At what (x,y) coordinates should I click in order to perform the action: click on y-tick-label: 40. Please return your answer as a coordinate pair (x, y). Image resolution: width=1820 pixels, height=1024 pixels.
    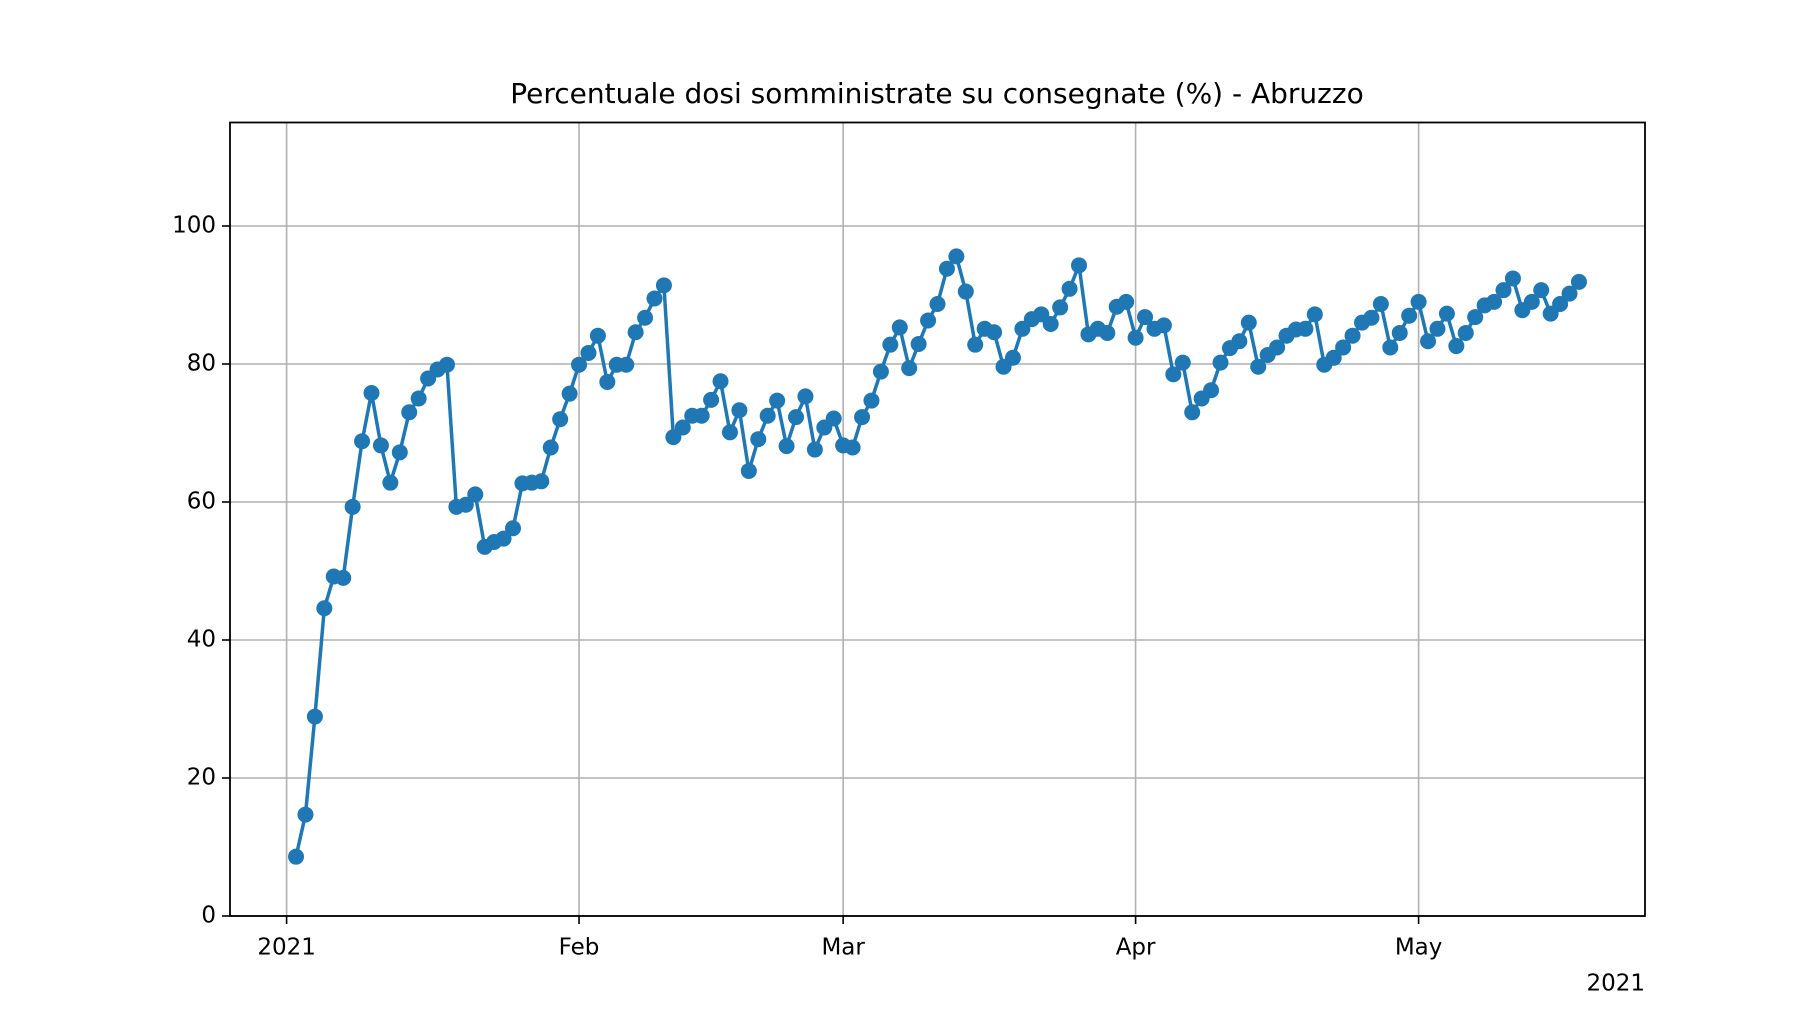
    Looking at the image, I should click on (201, 640).